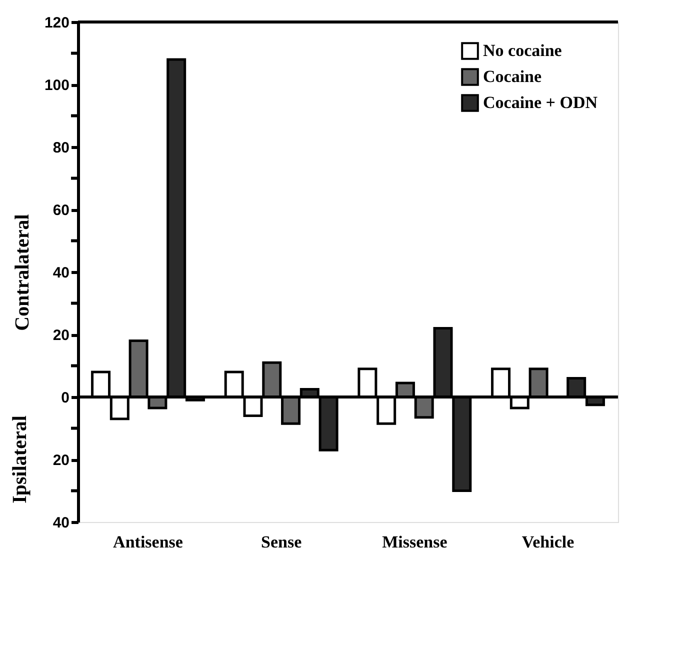  I want to click on y-tick-label: 120, so click(57, 23).